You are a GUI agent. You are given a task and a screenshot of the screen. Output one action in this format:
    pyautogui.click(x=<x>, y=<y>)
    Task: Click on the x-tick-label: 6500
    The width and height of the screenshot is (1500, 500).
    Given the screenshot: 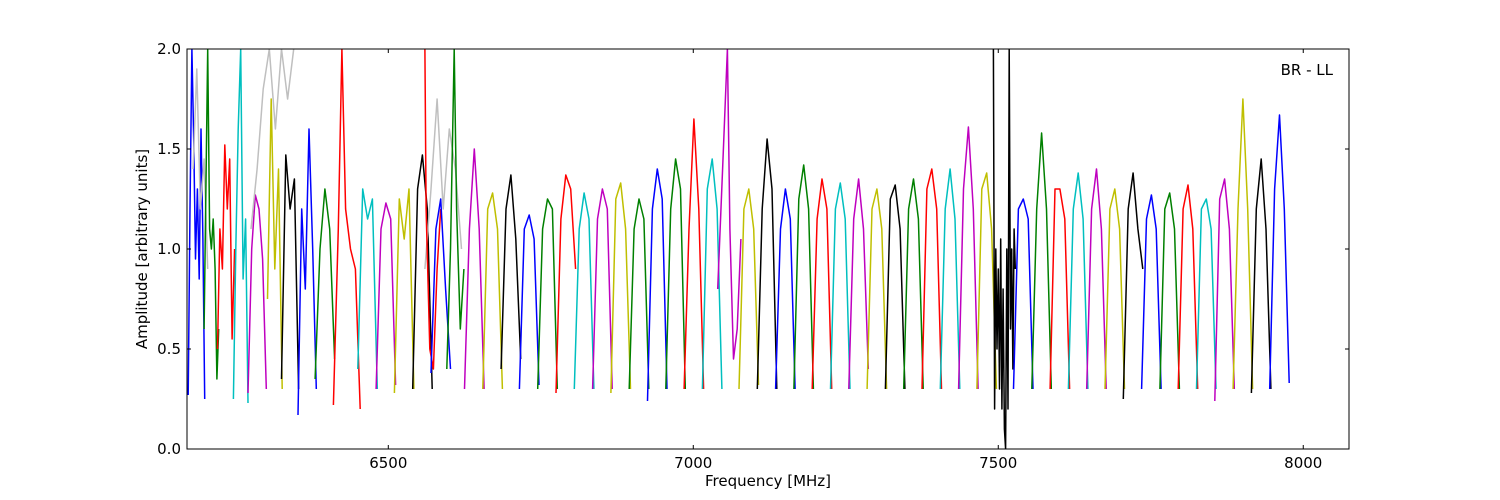 What is the action you would take?
    pyautogui.click(x=388, y=463)
    